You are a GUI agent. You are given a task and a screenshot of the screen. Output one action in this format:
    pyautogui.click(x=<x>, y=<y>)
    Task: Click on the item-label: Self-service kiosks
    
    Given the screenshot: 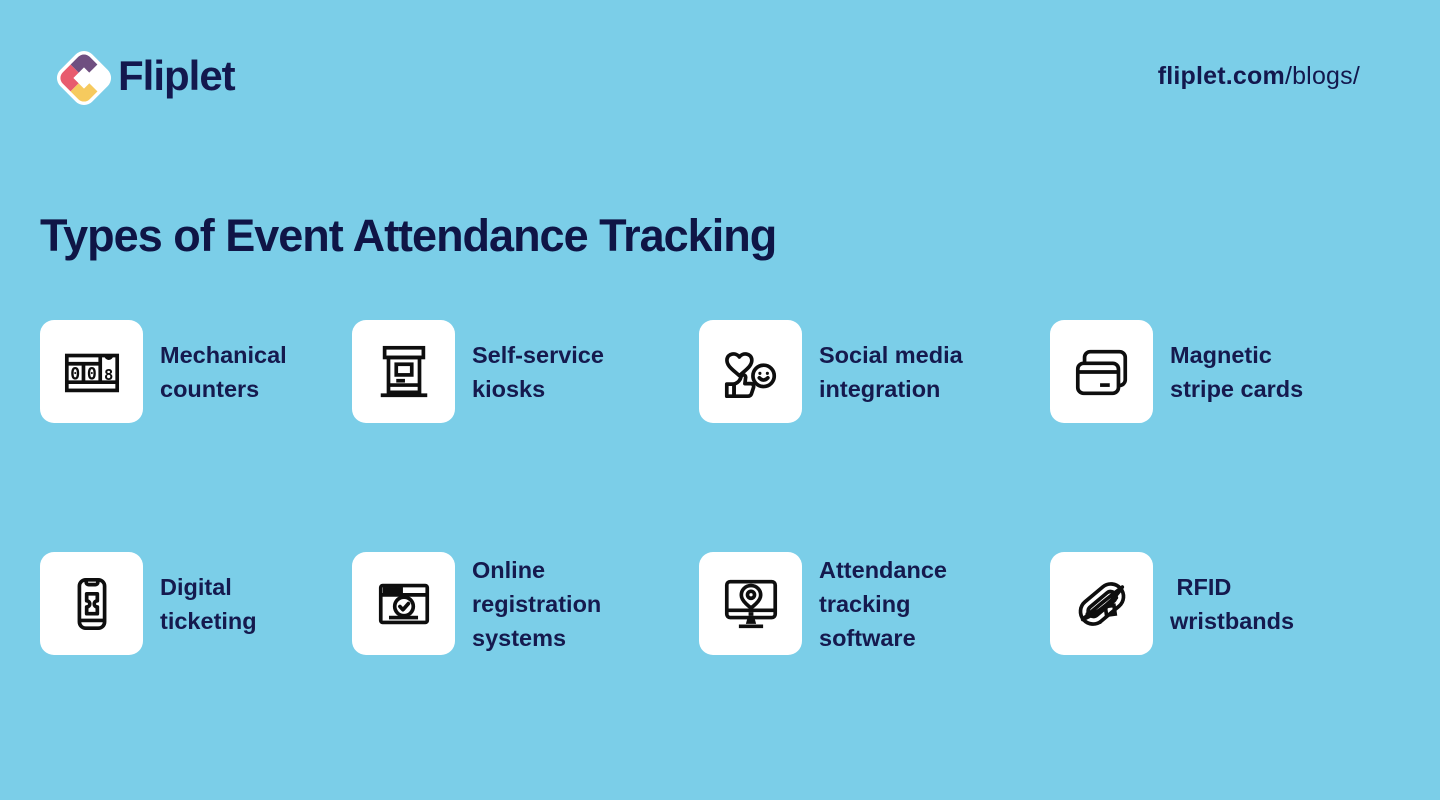 What is the action you would take?
    pyautogui.click(x=538, y=371)
    